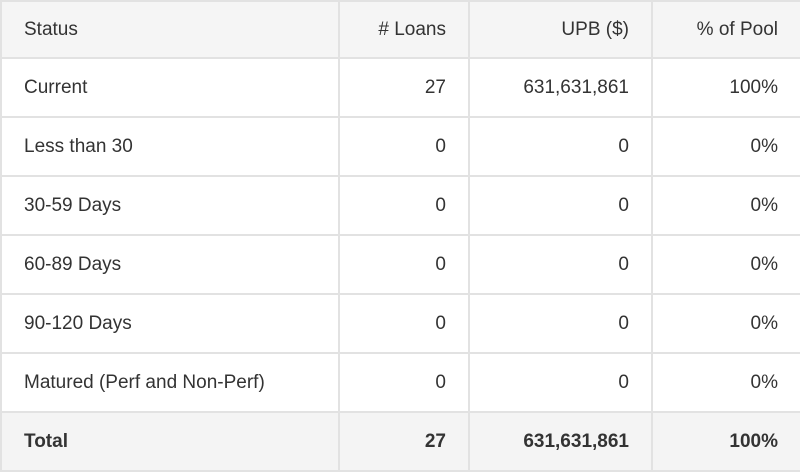  I want to click on cell-pct: 100%, so click(725, 87).